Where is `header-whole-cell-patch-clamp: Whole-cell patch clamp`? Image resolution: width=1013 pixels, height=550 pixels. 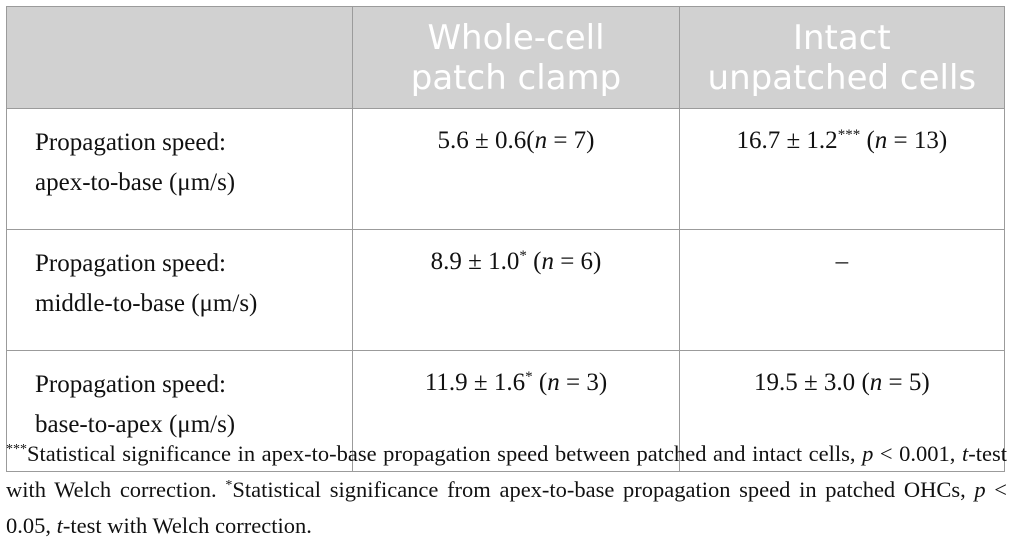
header-whole-cell-patch-clamp: Whole-cell patch clamp is located at coordinates (516, 57).